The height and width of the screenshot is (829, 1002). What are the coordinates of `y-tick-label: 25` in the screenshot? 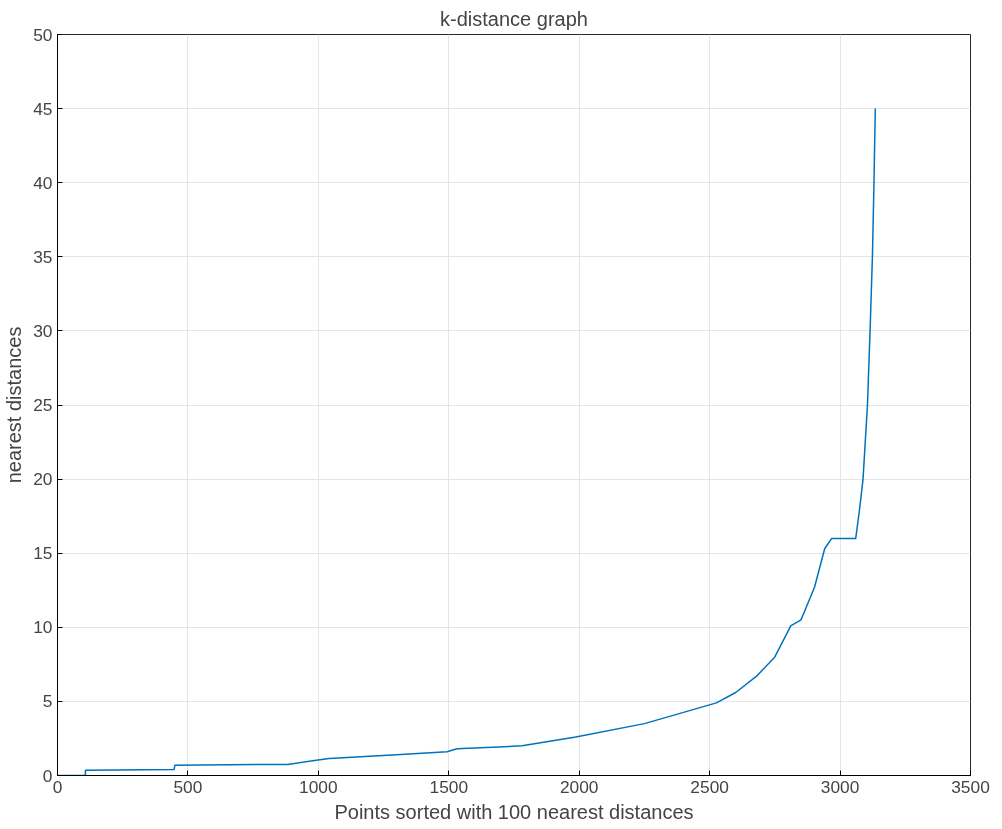 It's located at (43, 405).